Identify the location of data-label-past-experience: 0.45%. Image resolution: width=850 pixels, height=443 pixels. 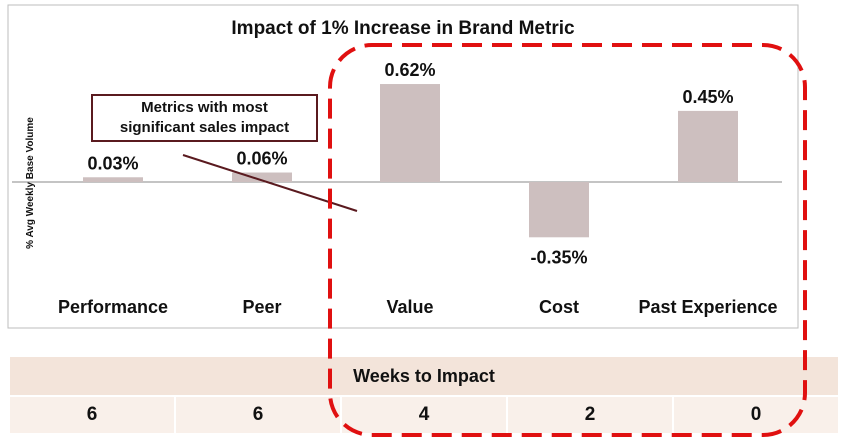
(707, 97).